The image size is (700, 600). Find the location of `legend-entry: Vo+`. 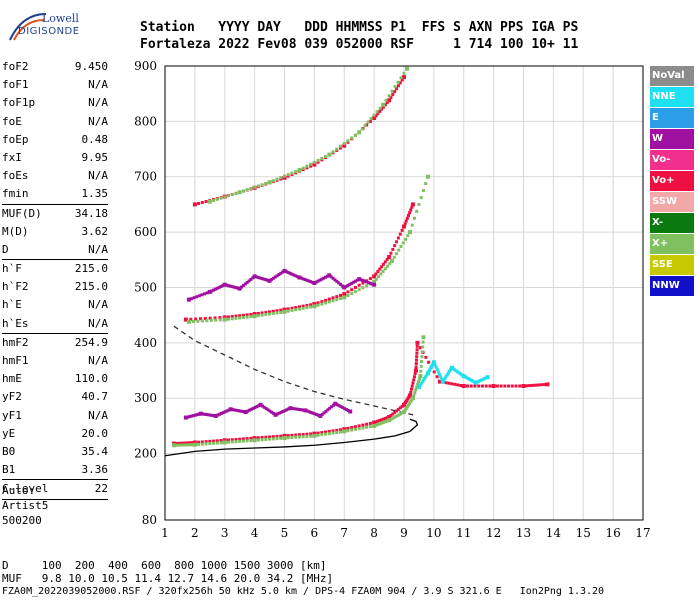

legend-entry: Vo+ is located at coordinates (672, 181).